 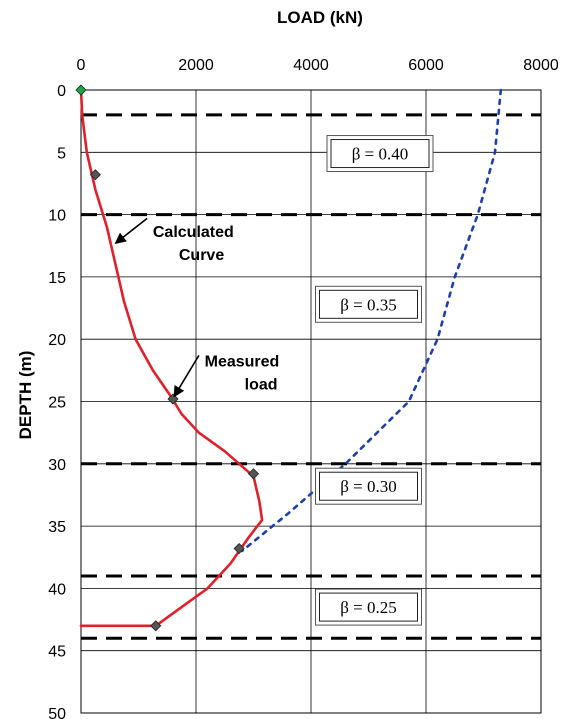 What do you see at coordinates (57, 340) in the screenshot?
I see `y-tick-label: 20` at bounding box center [57, 340].